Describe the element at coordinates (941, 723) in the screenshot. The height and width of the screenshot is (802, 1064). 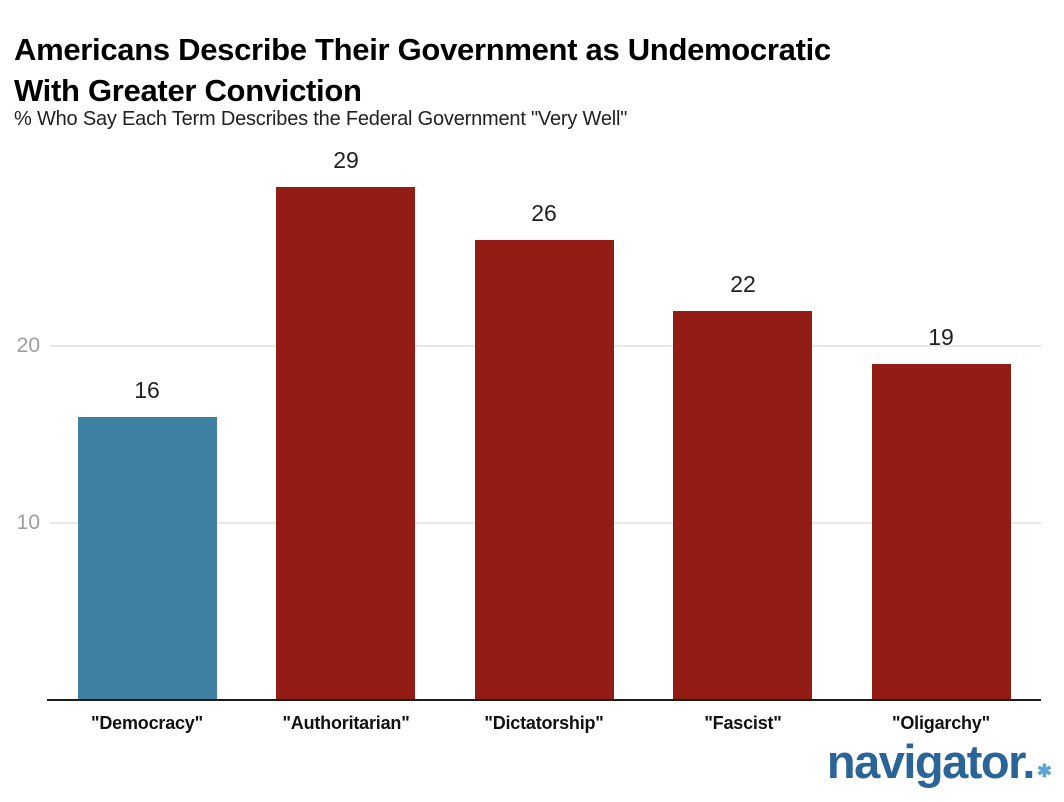
I see `x-axis-category-label: "Oligarchy"` at that location.